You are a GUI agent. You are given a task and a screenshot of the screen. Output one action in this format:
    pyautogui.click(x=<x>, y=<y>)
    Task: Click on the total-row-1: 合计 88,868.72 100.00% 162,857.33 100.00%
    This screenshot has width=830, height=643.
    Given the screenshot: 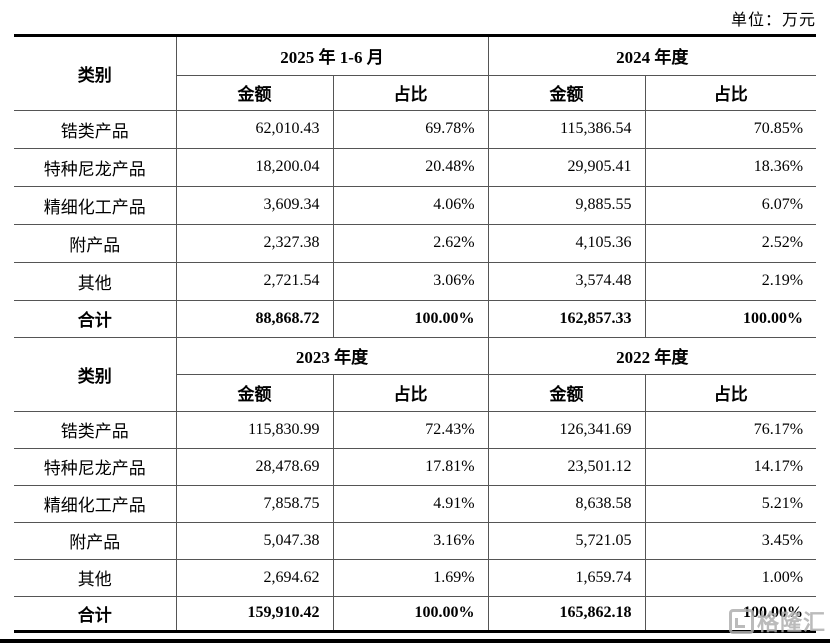 What is the action you would take?
    pyautogui.click(x=415, y=319)
    